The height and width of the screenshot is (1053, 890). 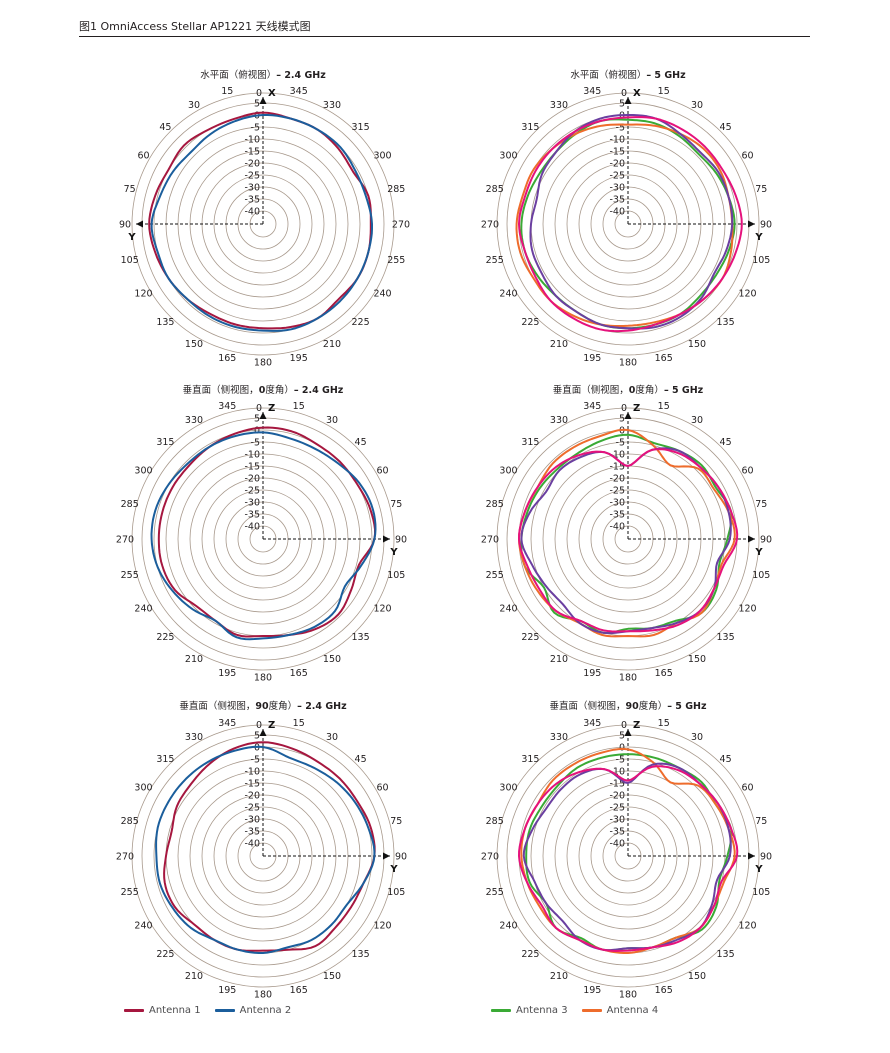 What do you see at coordinates (636, 725) in the screenshot?
I see `axis-up-label: Z` at bounding box center [636, 725].